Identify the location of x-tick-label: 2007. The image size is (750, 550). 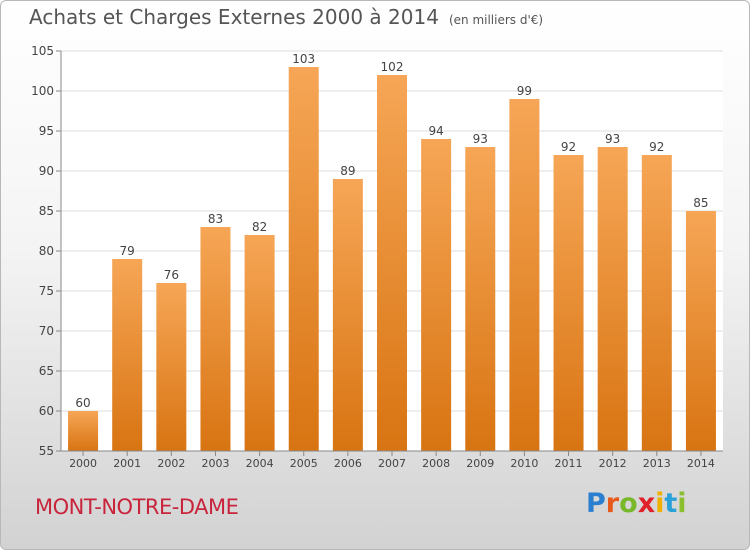
(392, 463).